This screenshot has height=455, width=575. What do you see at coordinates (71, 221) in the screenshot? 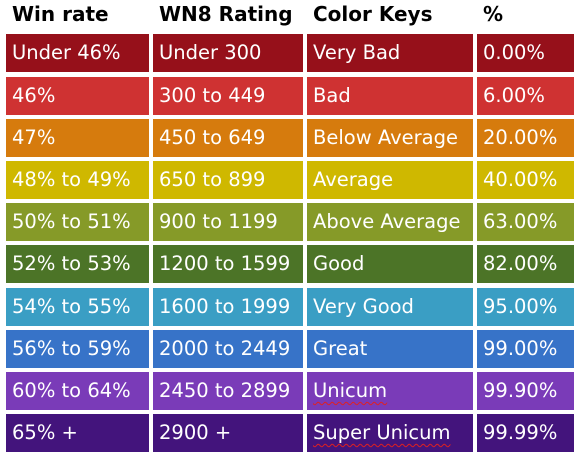
I see `cell-win-rate-text: 50% to 51%` at bounding box center [71, 221].